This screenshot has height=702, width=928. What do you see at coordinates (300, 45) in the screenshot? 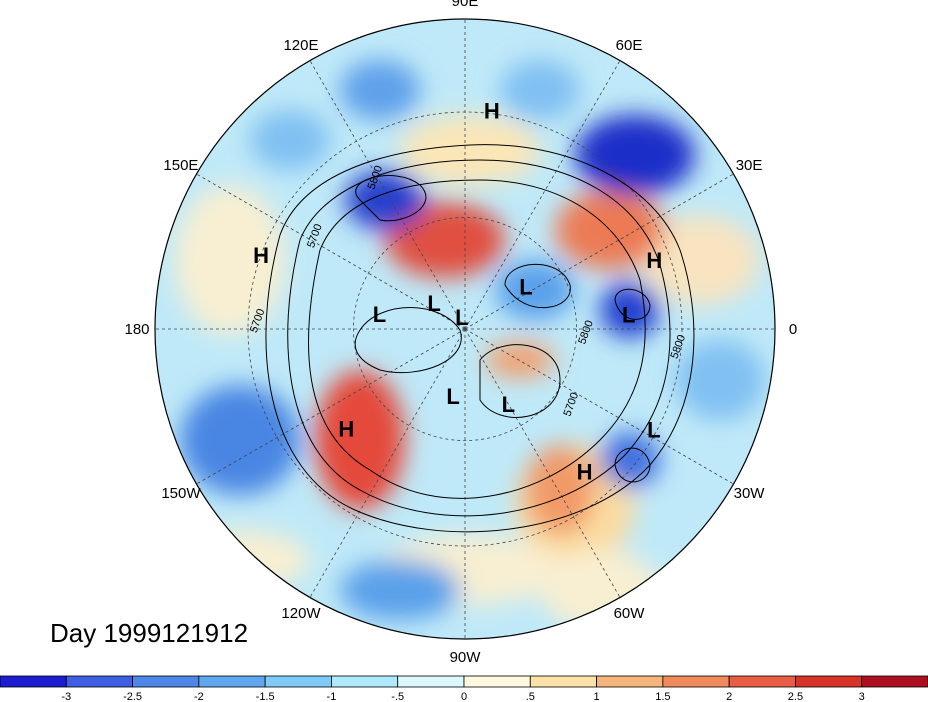
I see `longitude-label: 120E` at bounding box center [300, 45].